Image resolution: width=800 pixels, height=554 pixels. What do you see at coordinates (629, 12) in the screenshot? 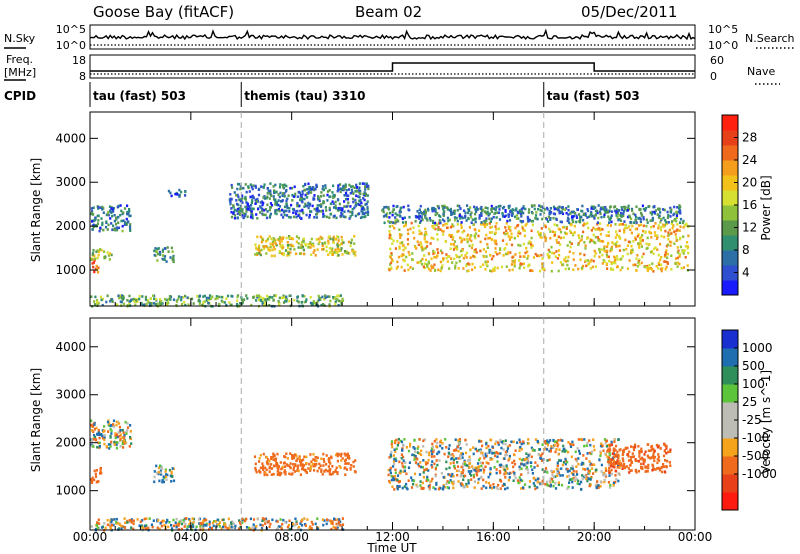
I see `date-title: 05/Dec/2011` at bounding box center [629, 12].